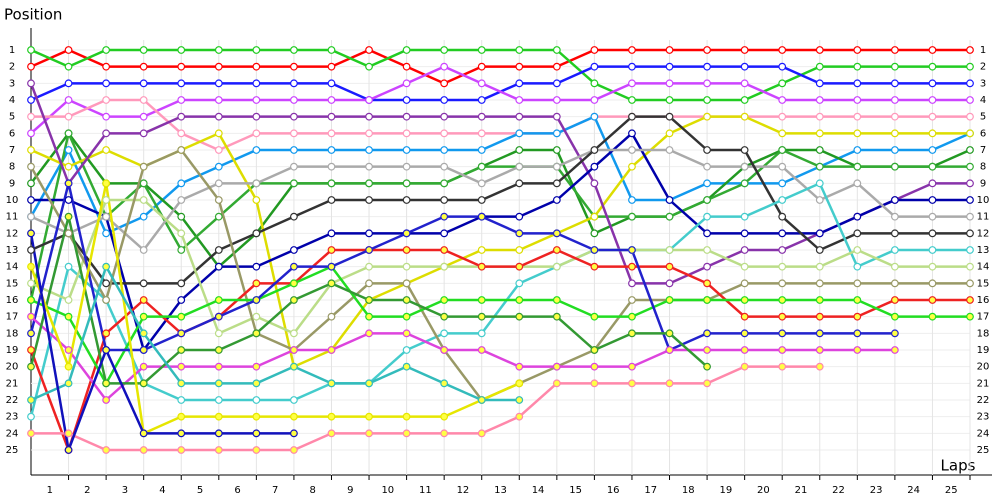  I want to click on y-tick-label: 10, so click(12, 200).